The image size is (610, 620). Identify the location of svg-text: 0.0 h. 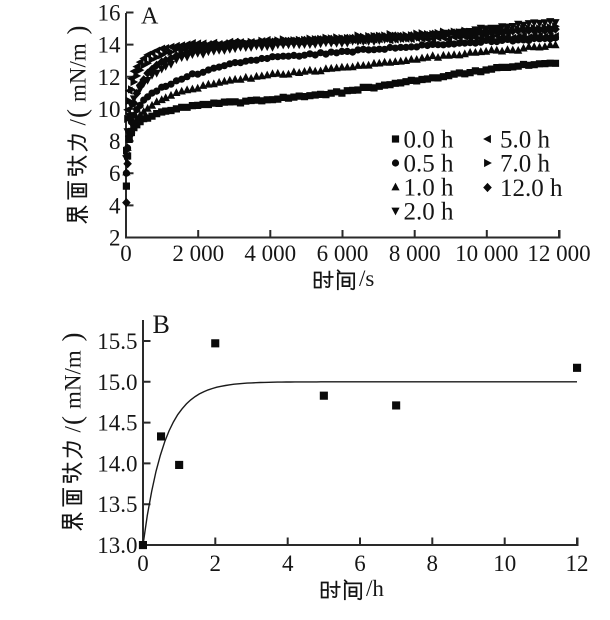
(429, 140).